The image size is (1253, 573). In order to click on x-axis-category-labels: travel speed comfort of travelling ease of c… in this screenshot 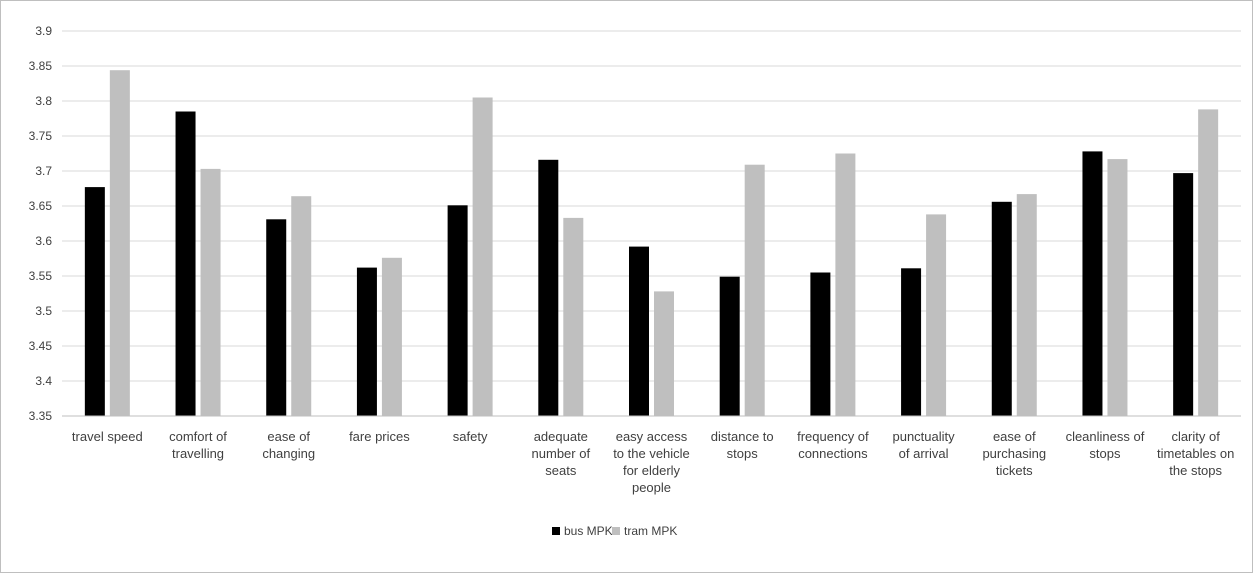, I will do `click(653, 462)`.